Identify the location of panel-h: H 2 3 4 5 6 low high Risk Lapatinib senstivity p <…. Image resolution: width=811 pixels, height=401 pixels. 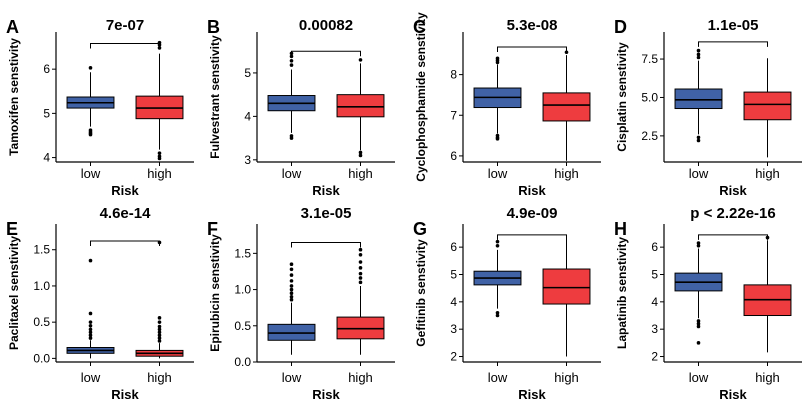
(708, 303).